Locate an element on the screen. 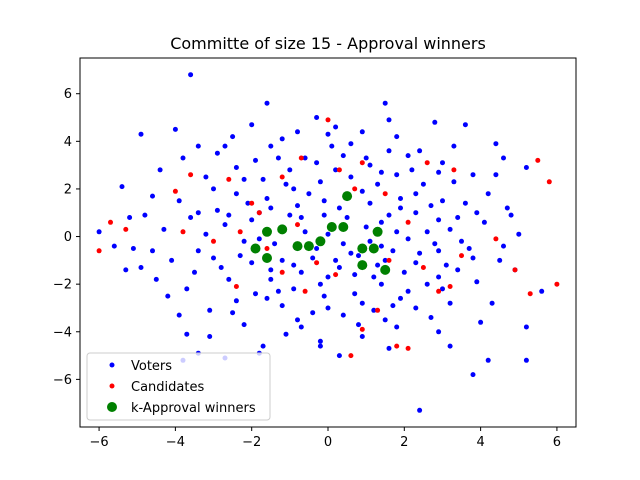 This screenshot has height=480, width=640. legend-label-candidates: Candidates is located at coordinates (167, 387).